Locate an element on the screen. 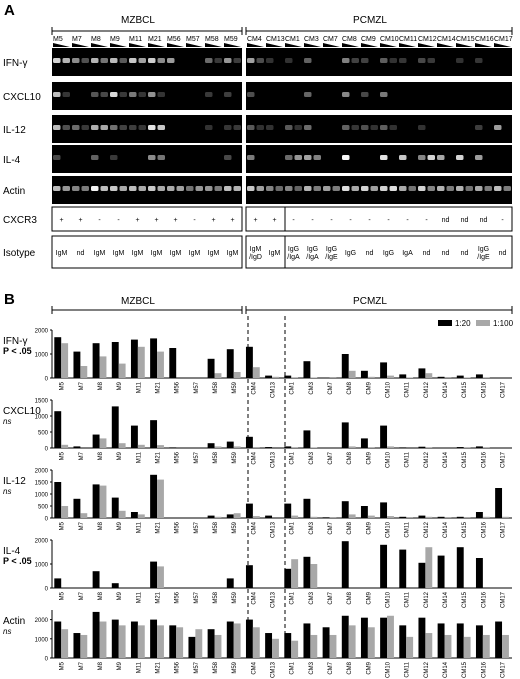  x-category-label: M58 is located at coordinates (216, 457).